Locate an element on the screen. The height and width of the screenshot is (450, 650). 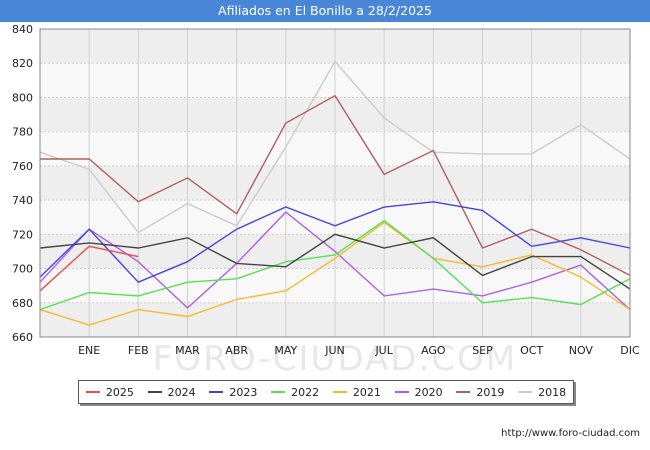
legend-label: 2023 is located at coordinates (243, 392).